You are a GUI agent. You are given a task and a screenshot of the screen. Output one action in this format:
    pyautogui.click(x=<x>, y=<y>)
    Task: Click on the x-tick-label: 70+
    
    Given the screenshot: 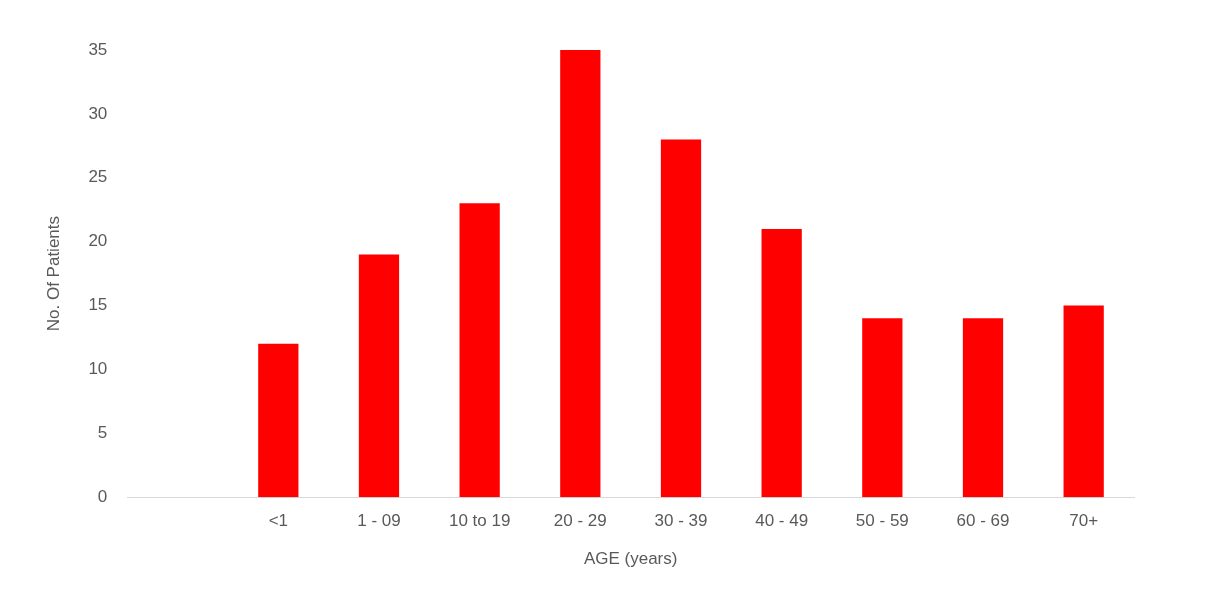 What is the action you would take?
    pyautogui.click(x=1084, y=521)
    